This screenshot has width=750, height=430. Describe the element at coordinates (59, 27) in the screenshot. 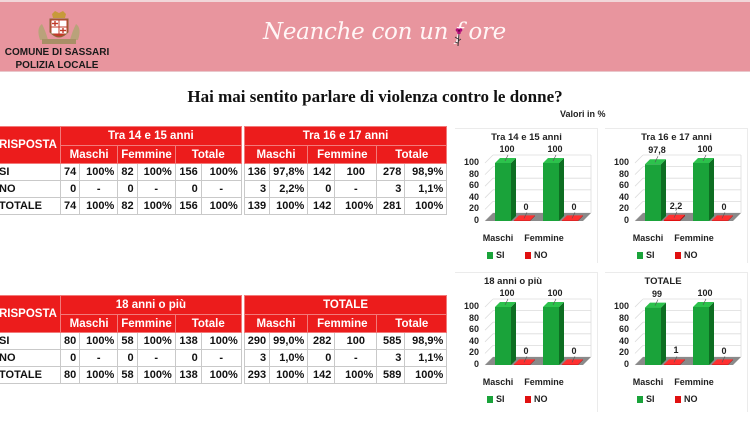

I see `coat-of-arms-icon` at that location.